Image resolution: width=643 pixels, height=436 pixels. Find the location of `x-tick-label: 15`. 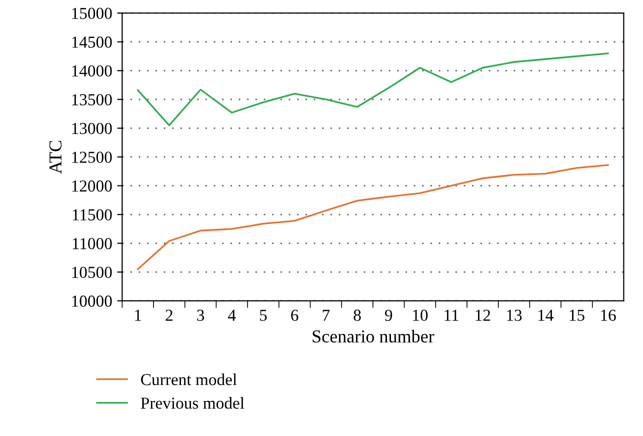

x-tick-label: 15 is located at coordinates (577, 315).